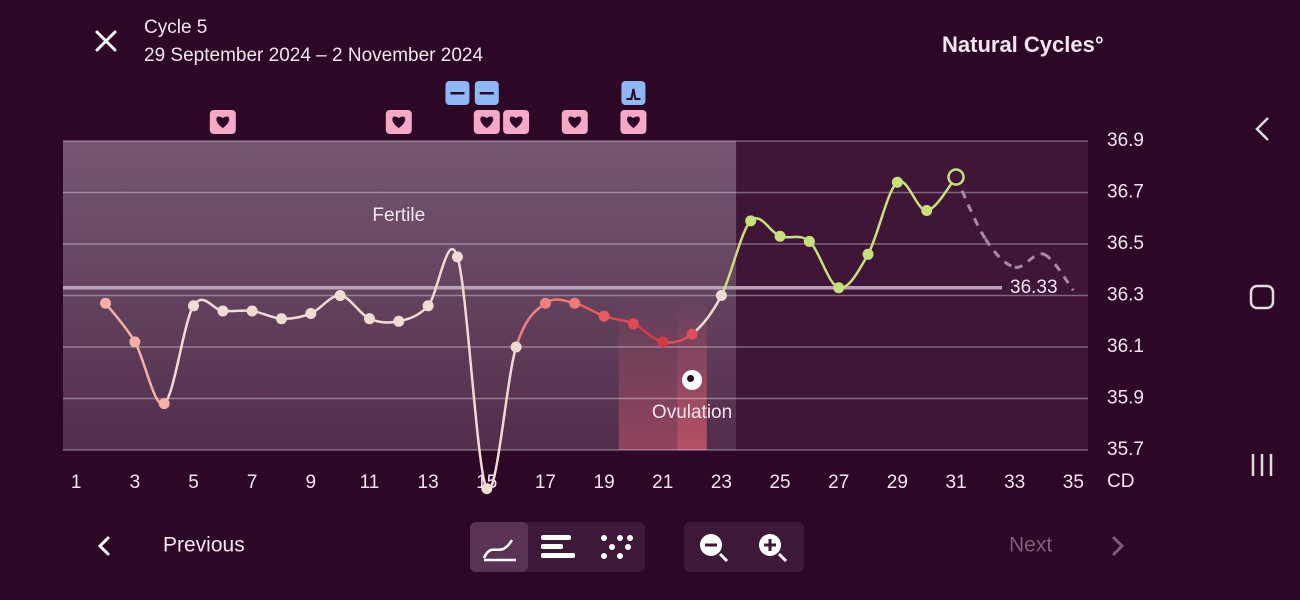 This screenshot has width=1300, height=600. What do you see at coordinates (1262, 129) in the screenshot?
I see `back-button` at bounding box center [1262, 129].